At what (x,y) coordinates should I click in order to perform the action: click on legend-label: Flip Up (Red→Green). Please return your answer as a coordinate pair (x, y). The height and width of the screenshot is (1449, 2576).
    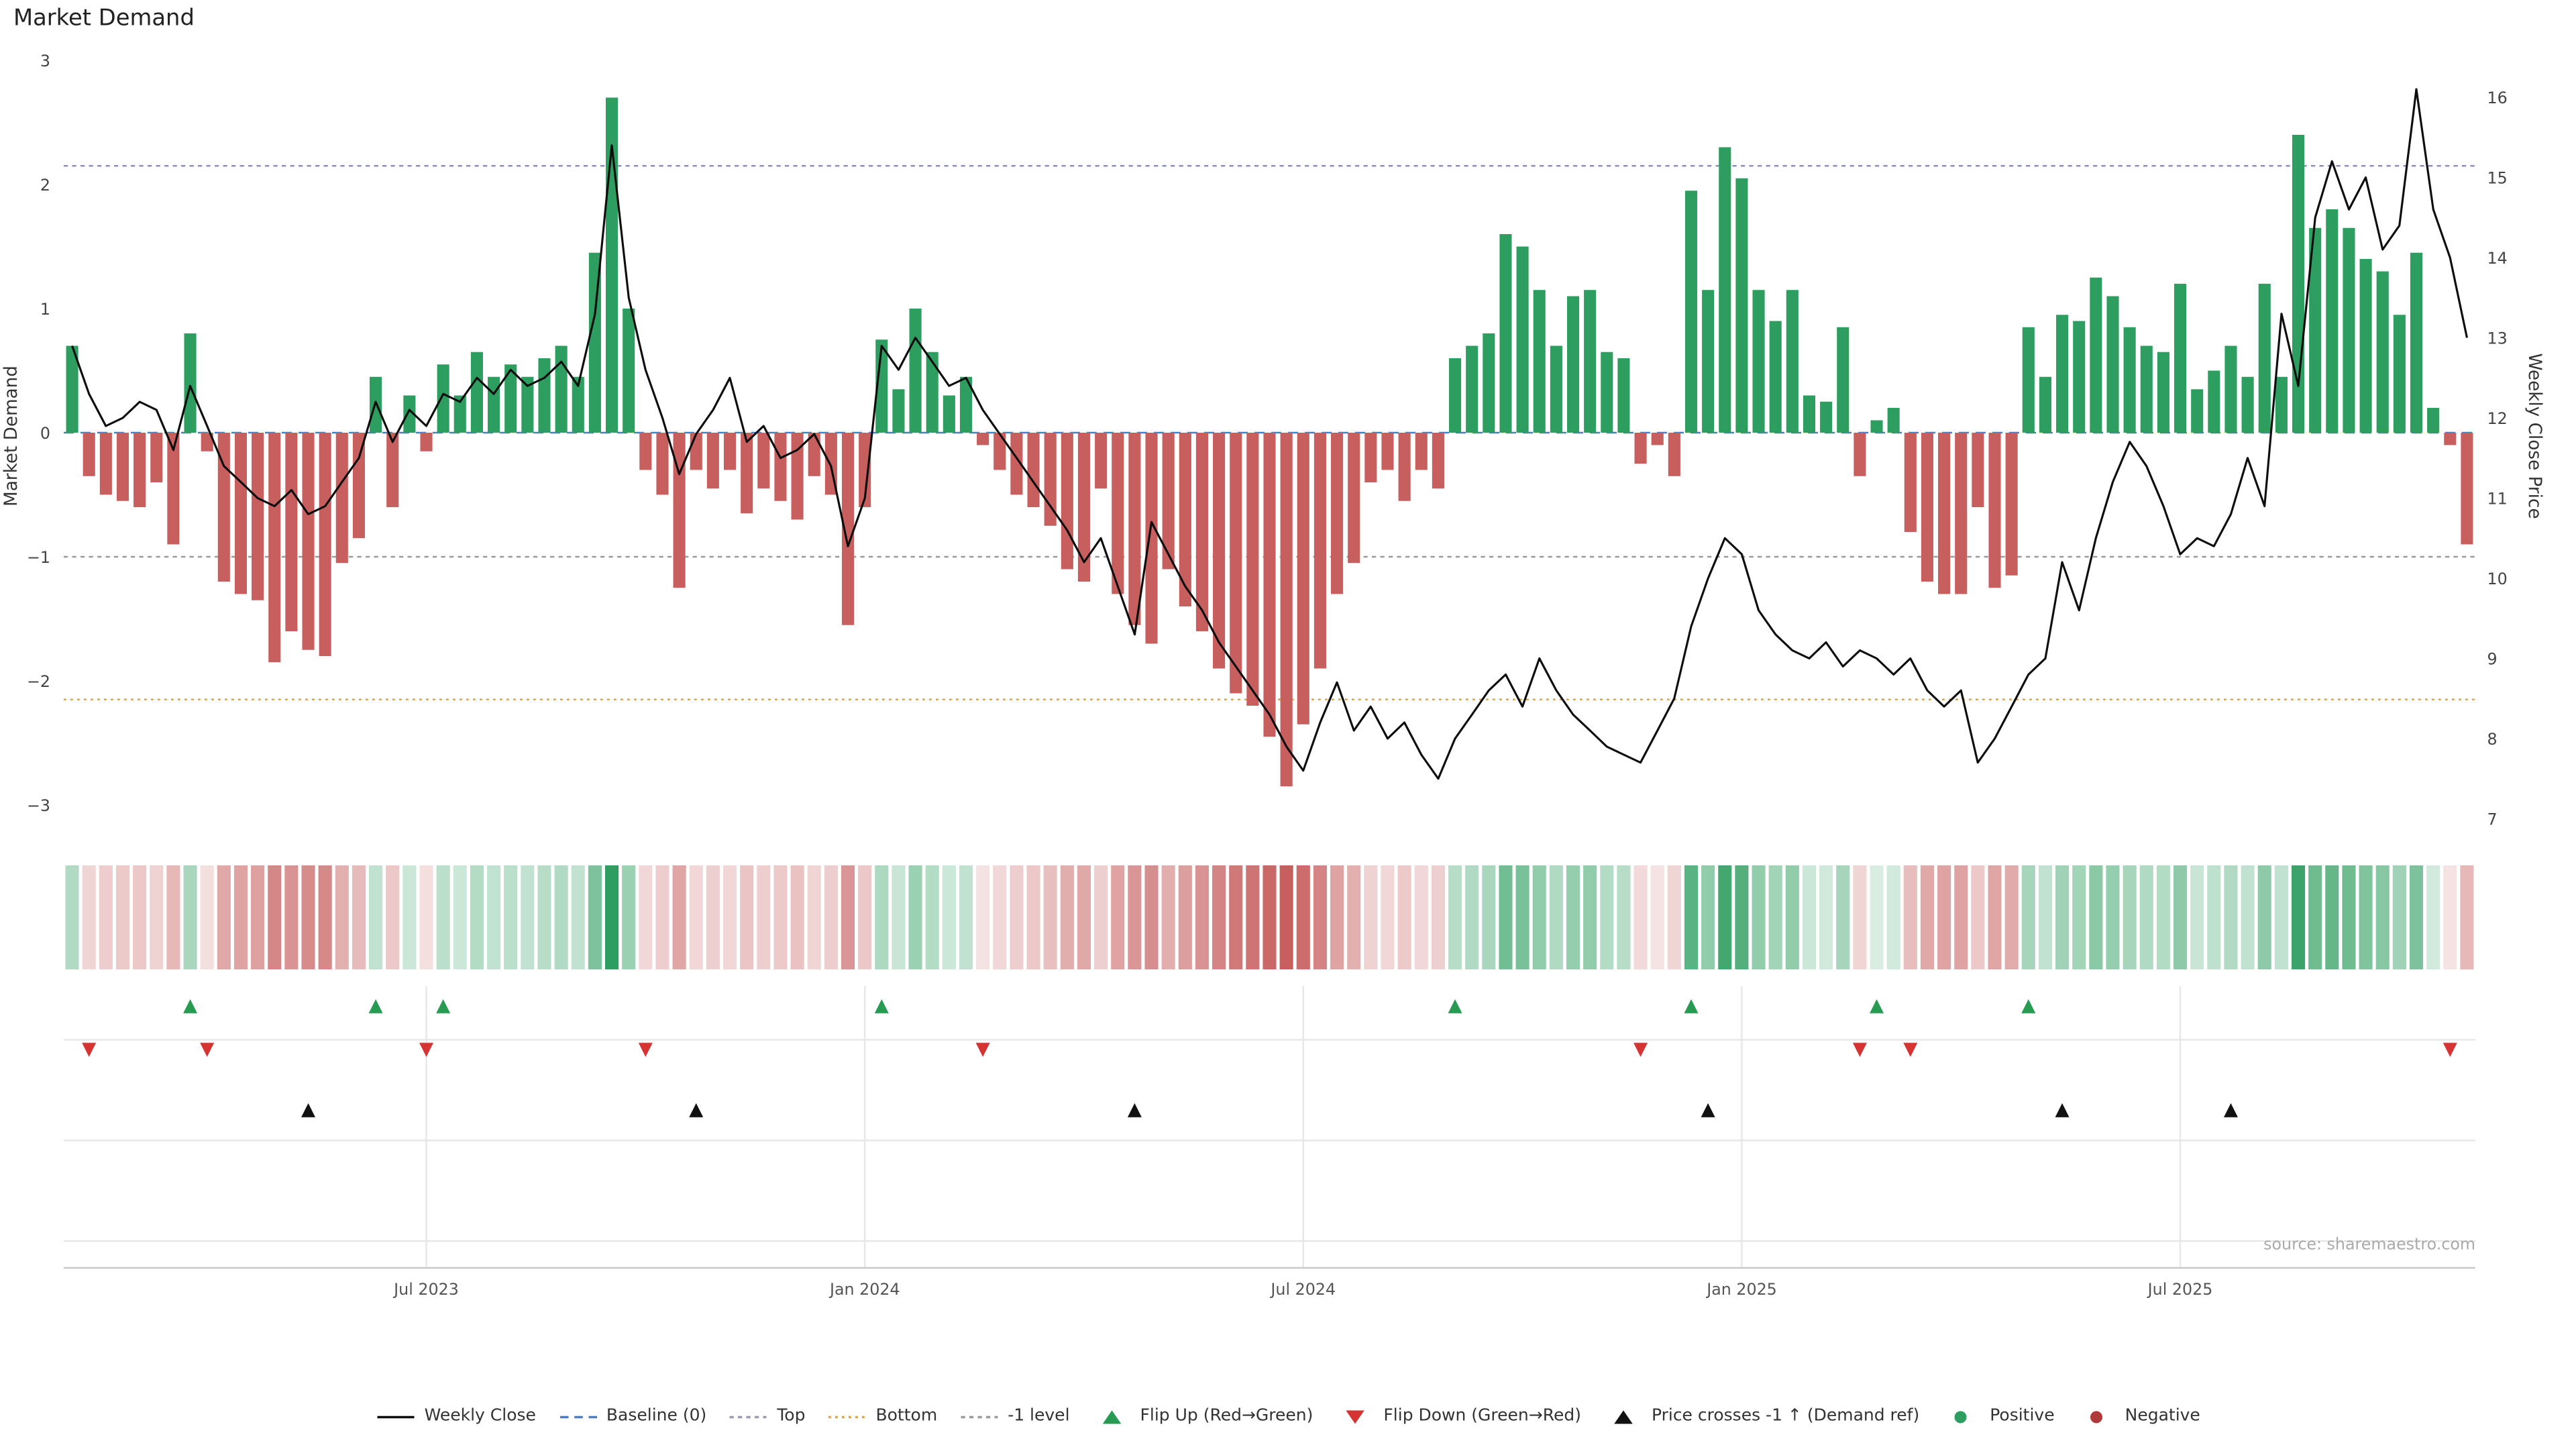
    Looking at the image, I should click on (1226, 1416).